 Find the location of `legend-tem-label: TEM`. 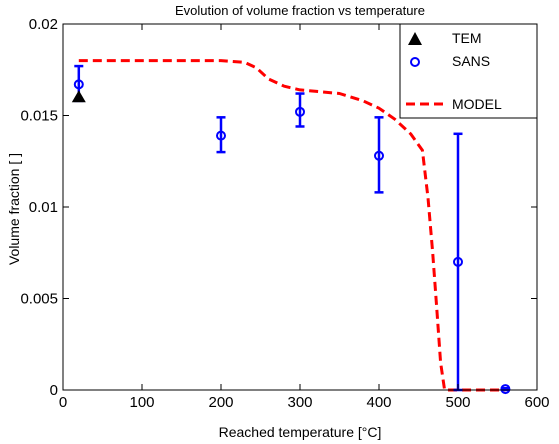

legend-tem-label: TEM is located at coordinates (467, 38).